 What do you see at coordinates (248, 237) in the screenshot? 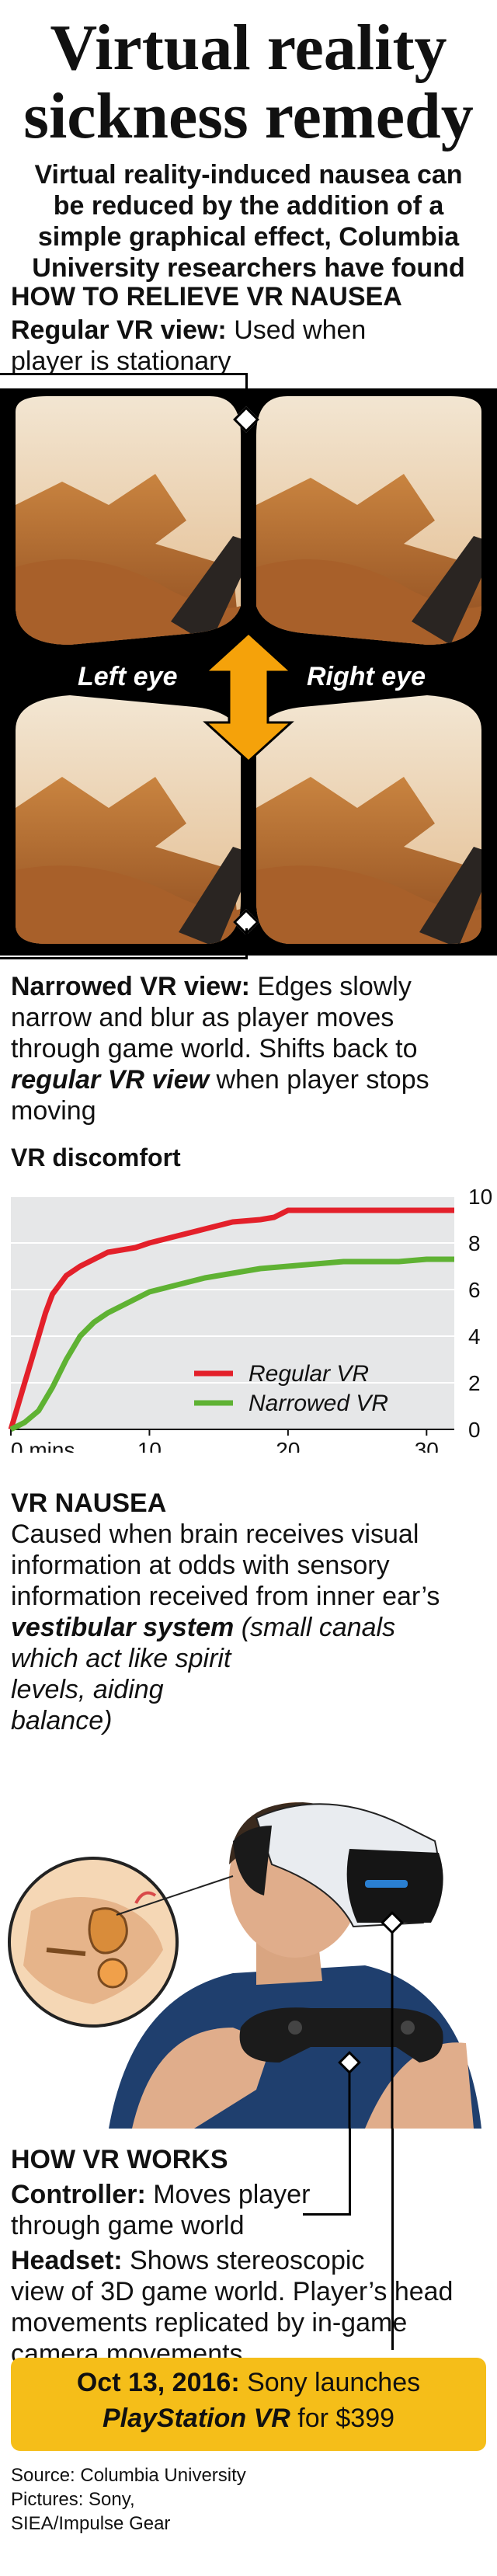
I see `subtitle-line: simple graphical effect, Columbia` at bounding box center [248, 237].